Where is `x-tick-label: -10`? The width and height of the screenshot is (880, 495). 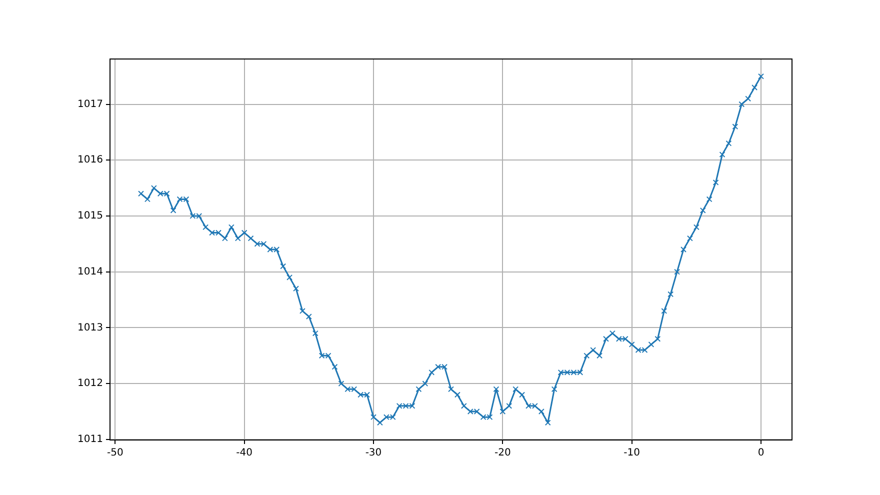
x-tick-label: -10 is located at coordinates (632, 453).